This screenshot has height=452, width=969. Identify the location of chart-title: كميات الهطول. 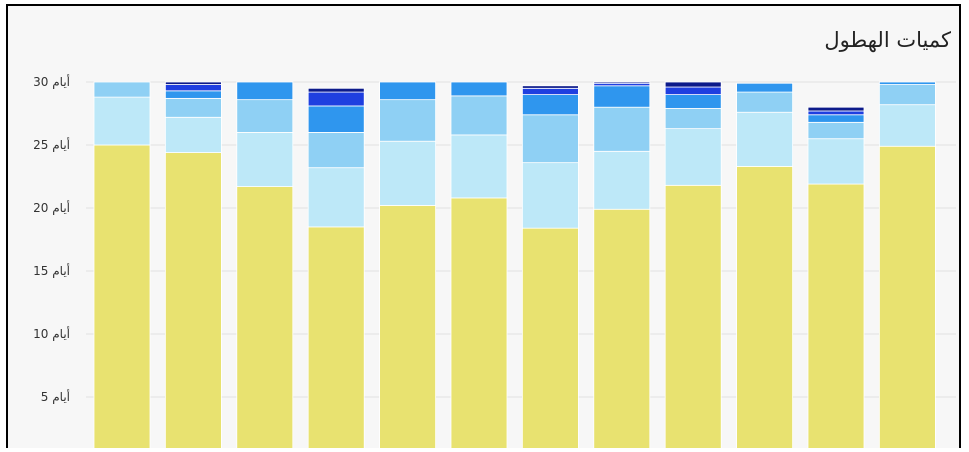
(887, 40).